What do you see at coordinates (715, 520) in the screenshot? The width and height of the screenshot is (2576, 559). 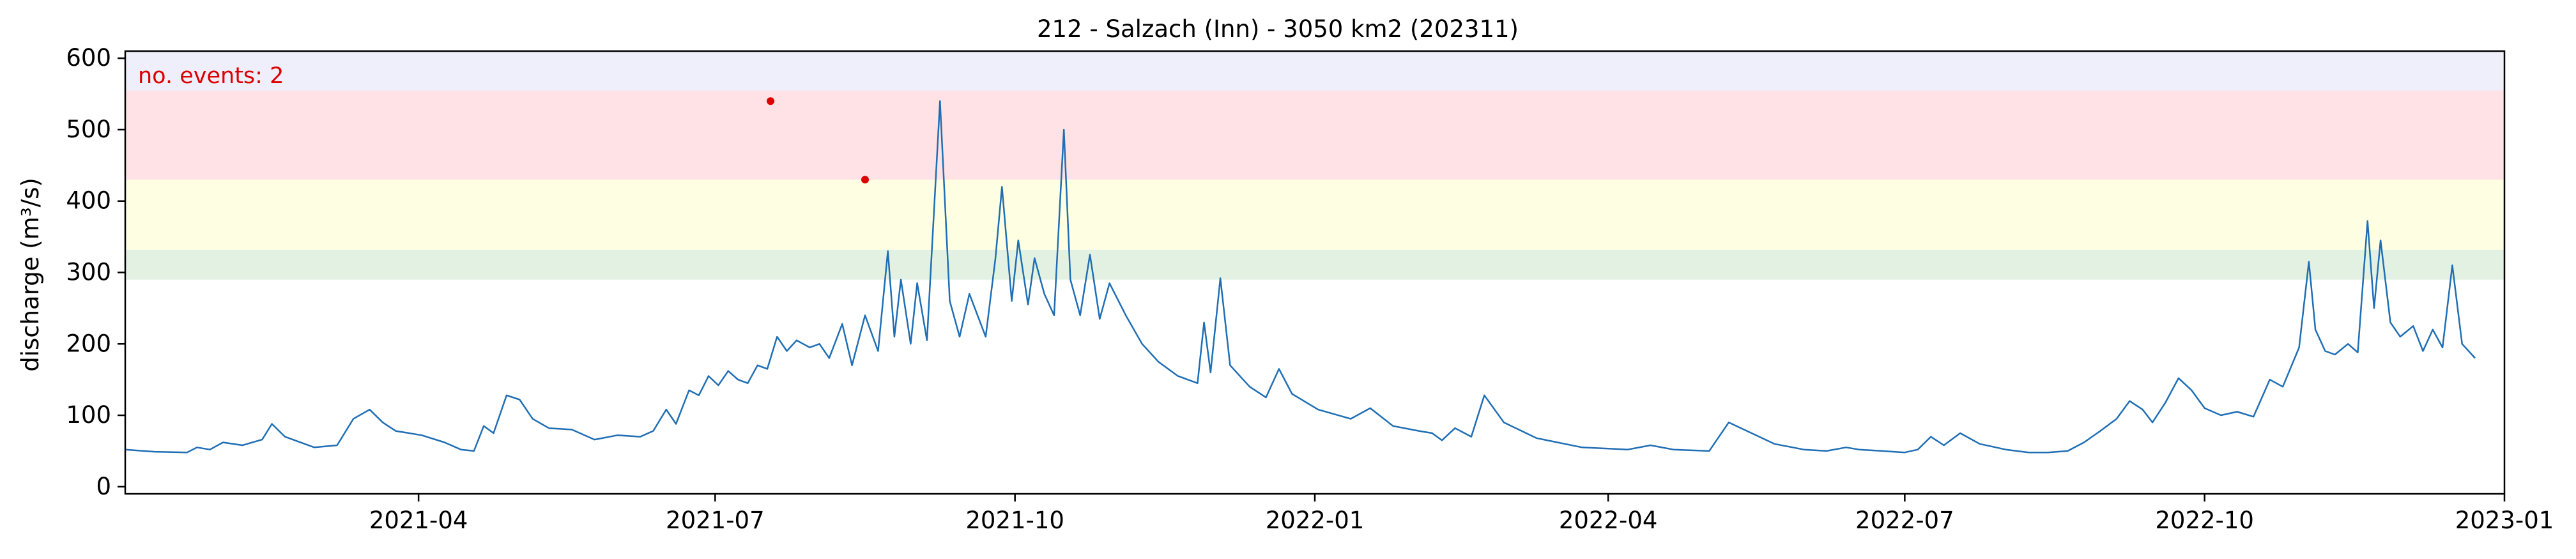 I see `x-tick-label: 2021-07` at bounding box center [715, 520].